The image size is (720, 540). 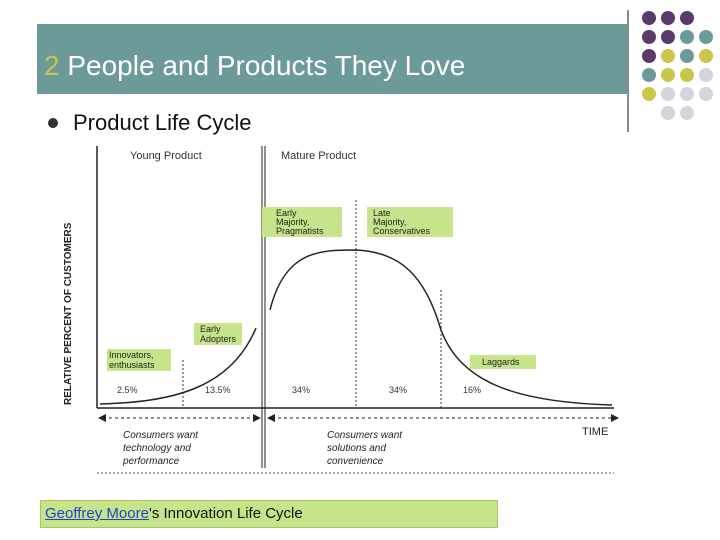 What do you see at coordinates (292, 222) in the screenshot?
I see `early-majority-line2: Majority,` at bounding box center [292, 222].